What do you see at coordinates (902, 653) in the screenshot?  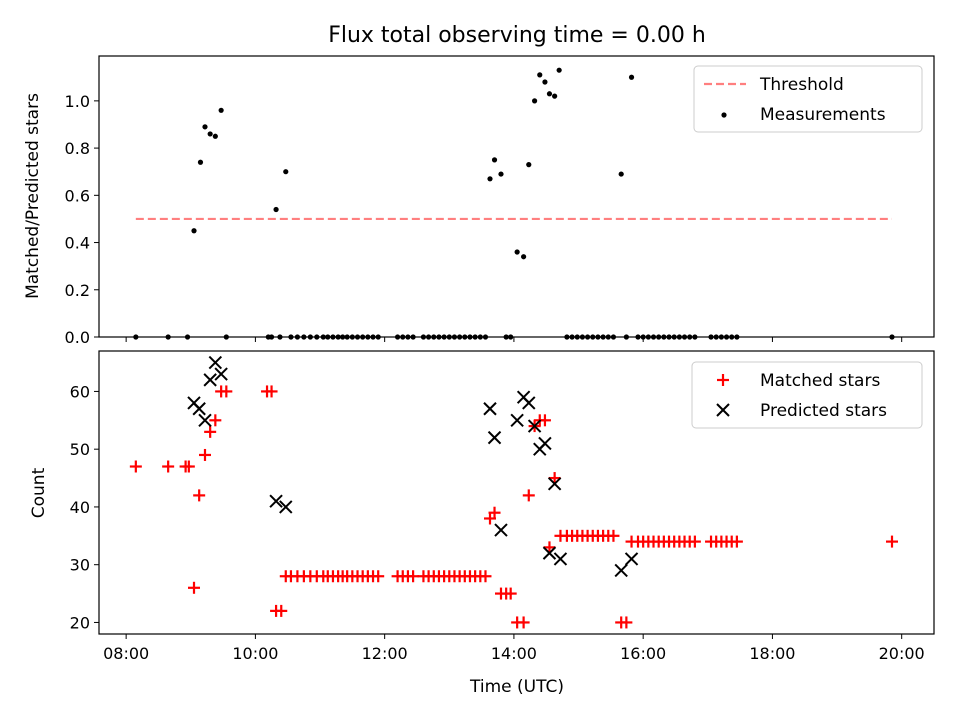 I see `x-tick-label: 20:00` at bounding box center [902, 653].